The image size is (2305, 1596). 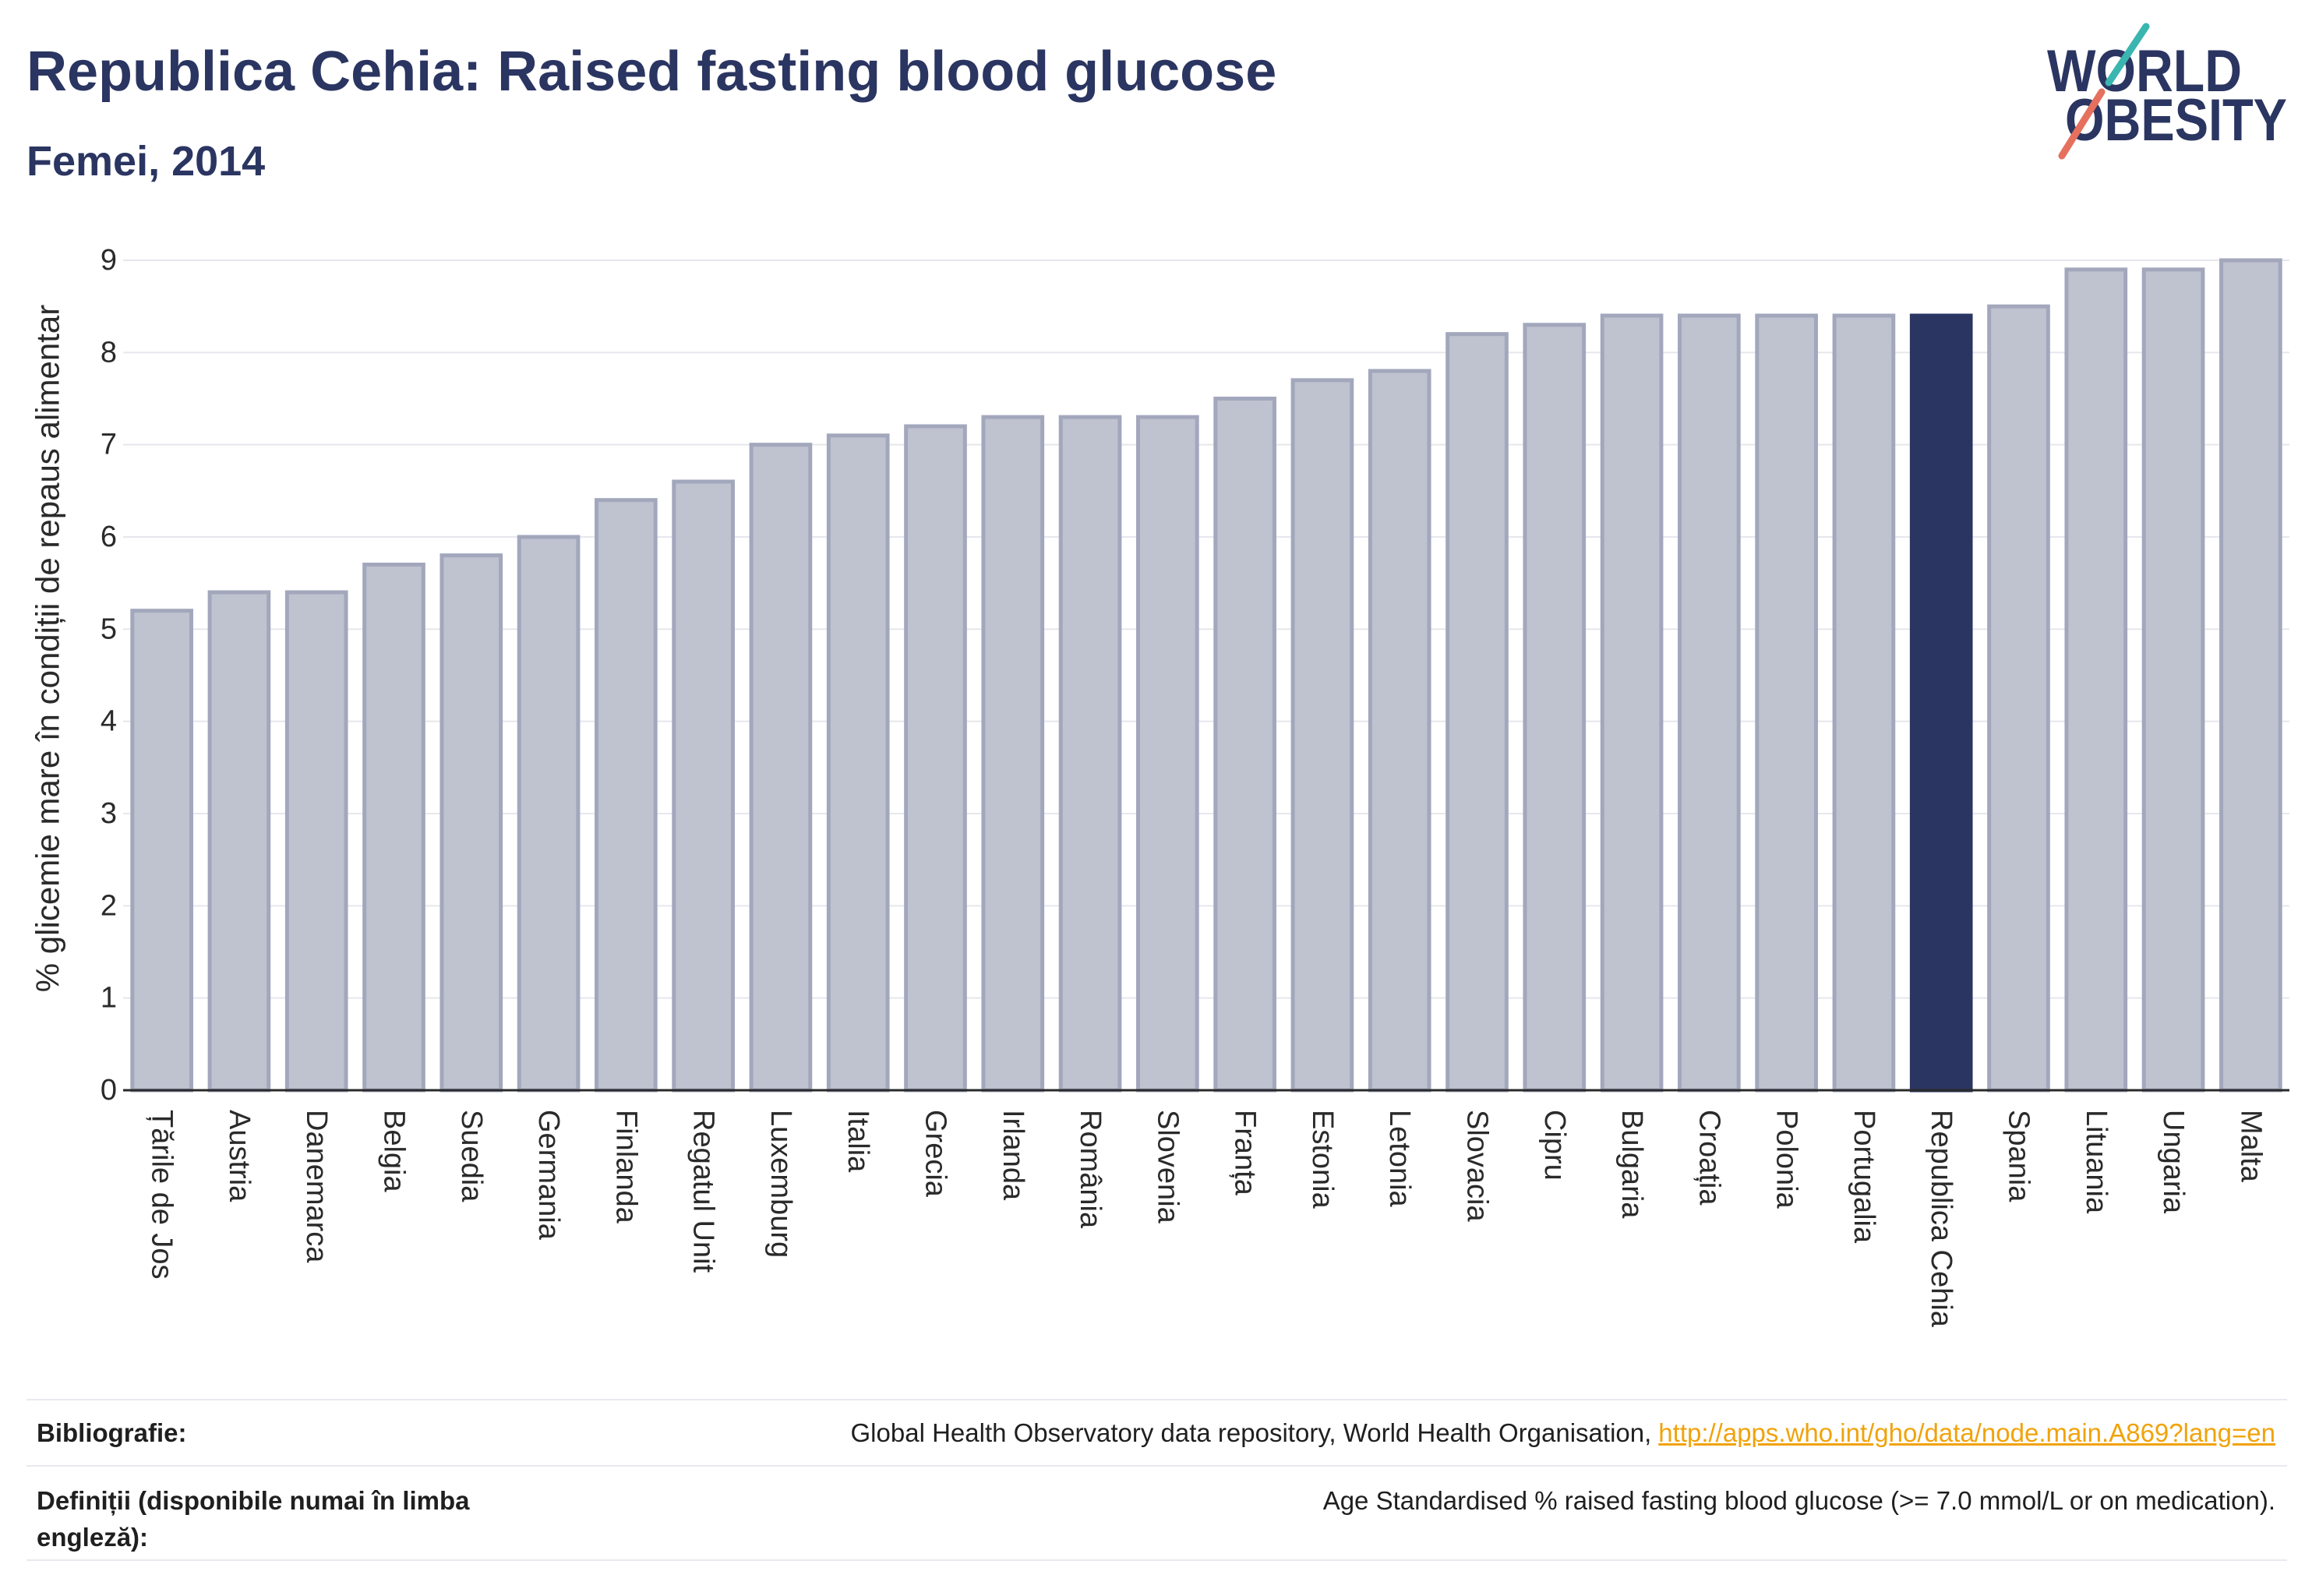 What do you see at coordinates (1013, 1155) in the screenshot?
I see `x-tick-label: Irlanda` at bounding box center [1013, 1155].